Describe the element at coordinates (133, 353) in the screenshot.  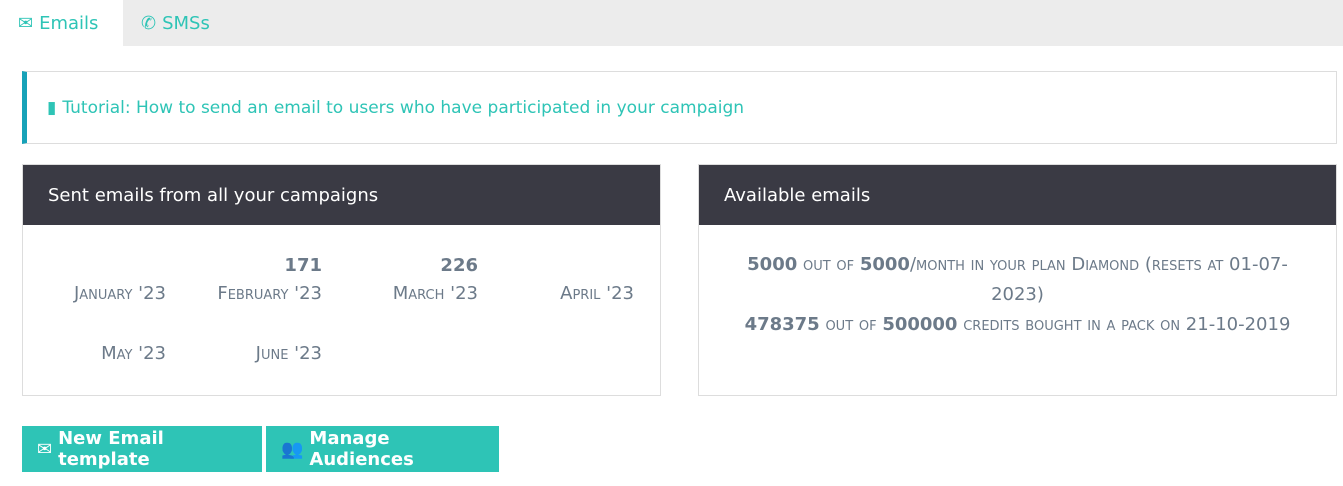
I see `month-label: May '23` at that location.